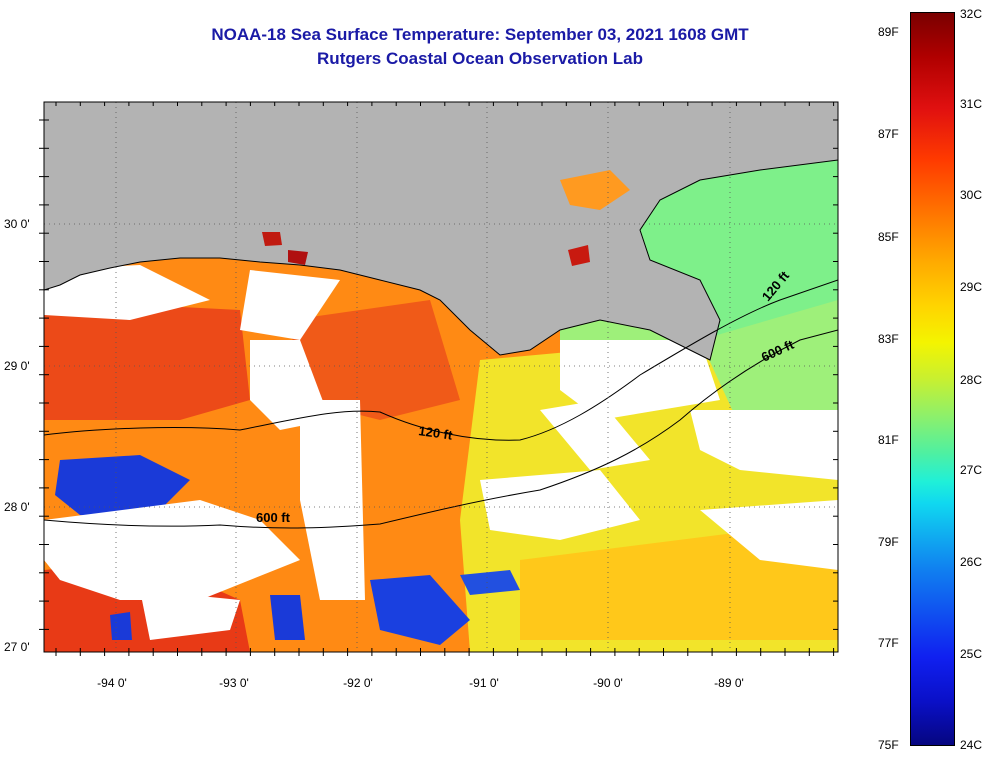 This screenshot has width=992, height=761. What do you see at coordinates (971, 470) in the screenshot?
I see `colorbar-c-label: 27C` at bounding box center [971, 470].